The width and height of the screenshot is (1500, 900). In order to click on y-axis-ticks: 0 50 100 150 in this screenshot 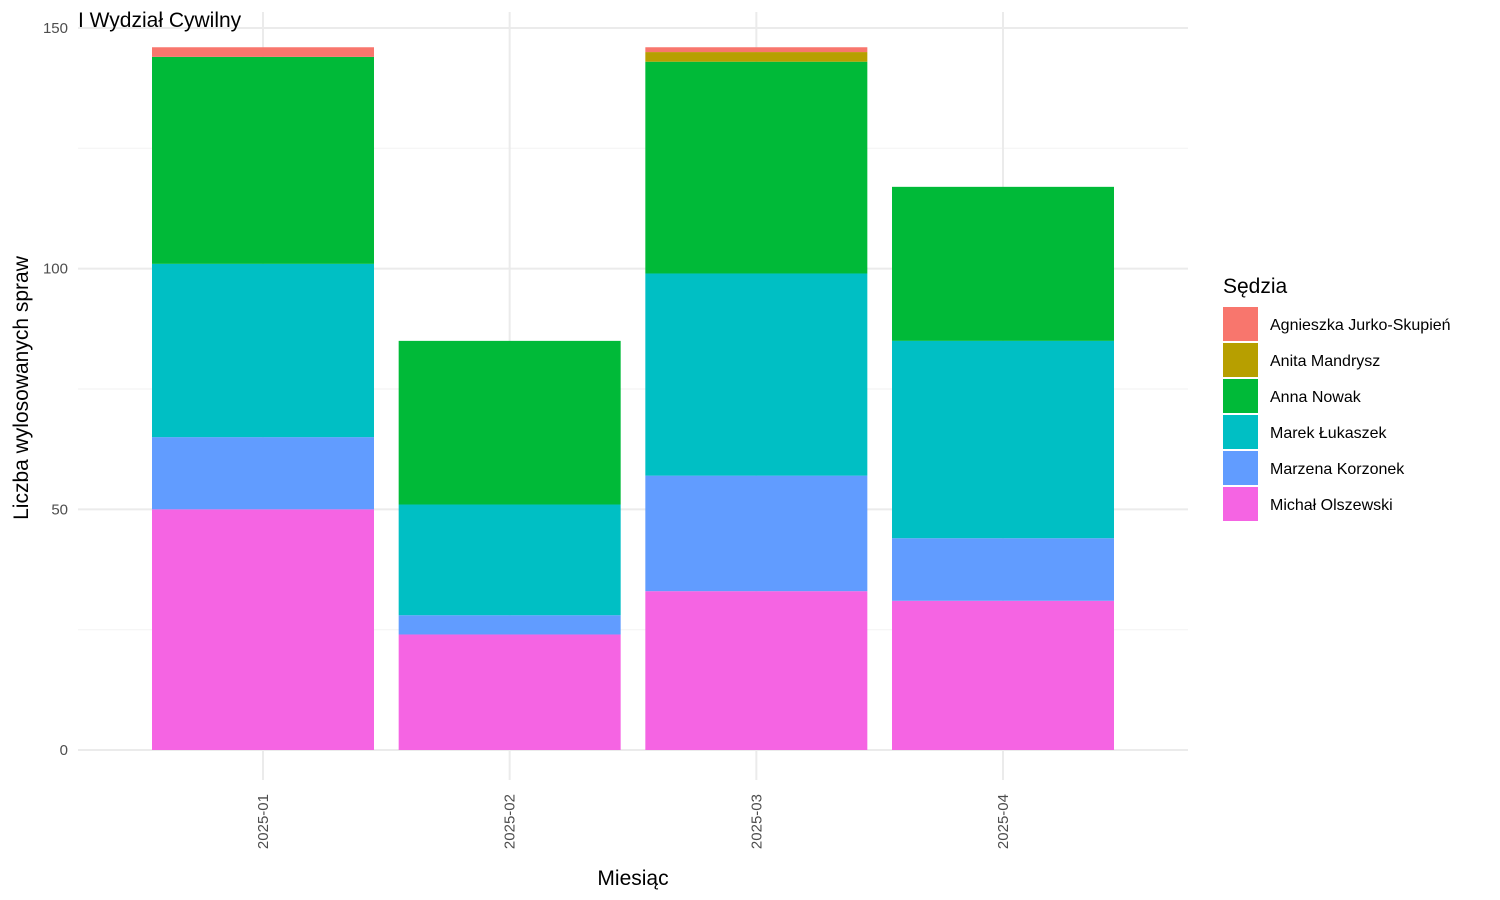, I will do `click(55, 389)`.